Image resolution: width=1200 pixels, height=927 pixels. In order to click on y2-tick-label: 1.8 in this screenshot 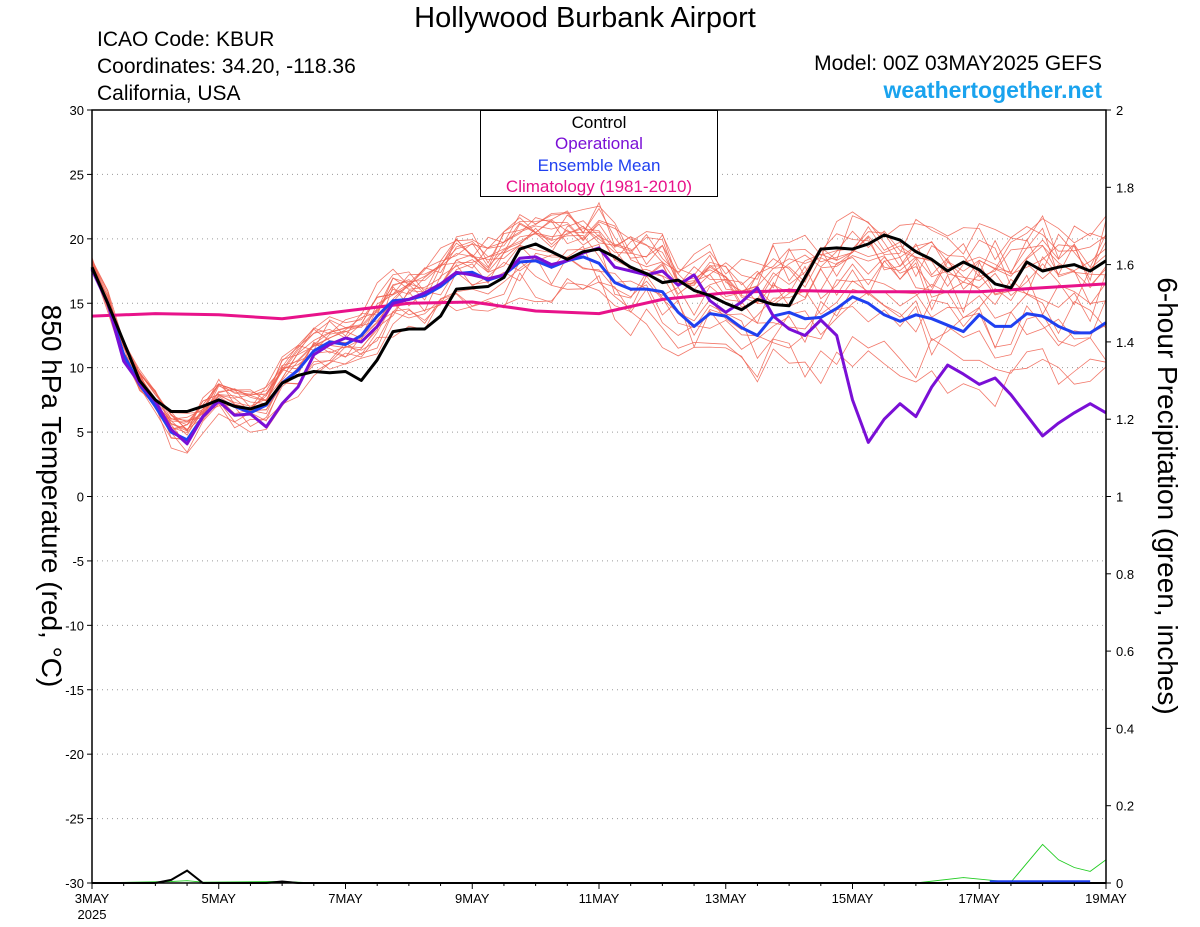, I will do `click(1125, 187)`.